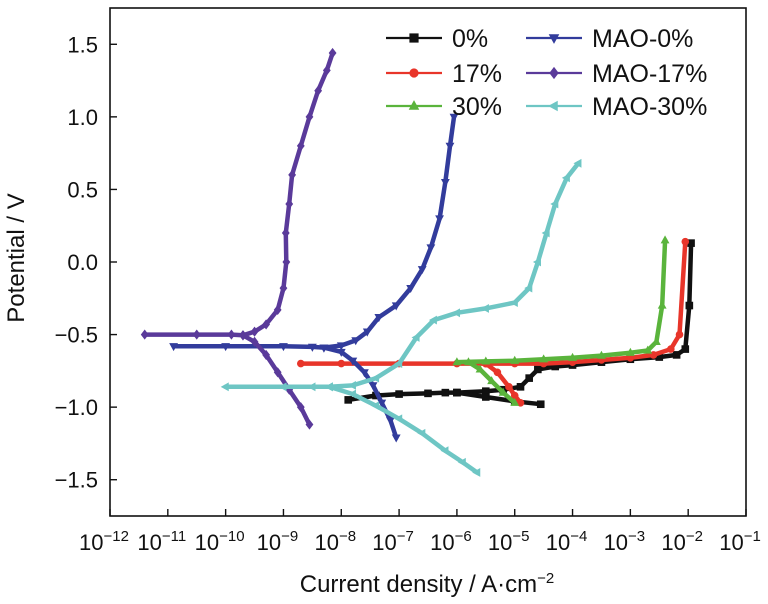 The width and height of the screenshot is (768, 604). What do you see at coordinates (437, 39) in the screenshot?
I see `legend-item: 0%` at bounding box center [437, 39].